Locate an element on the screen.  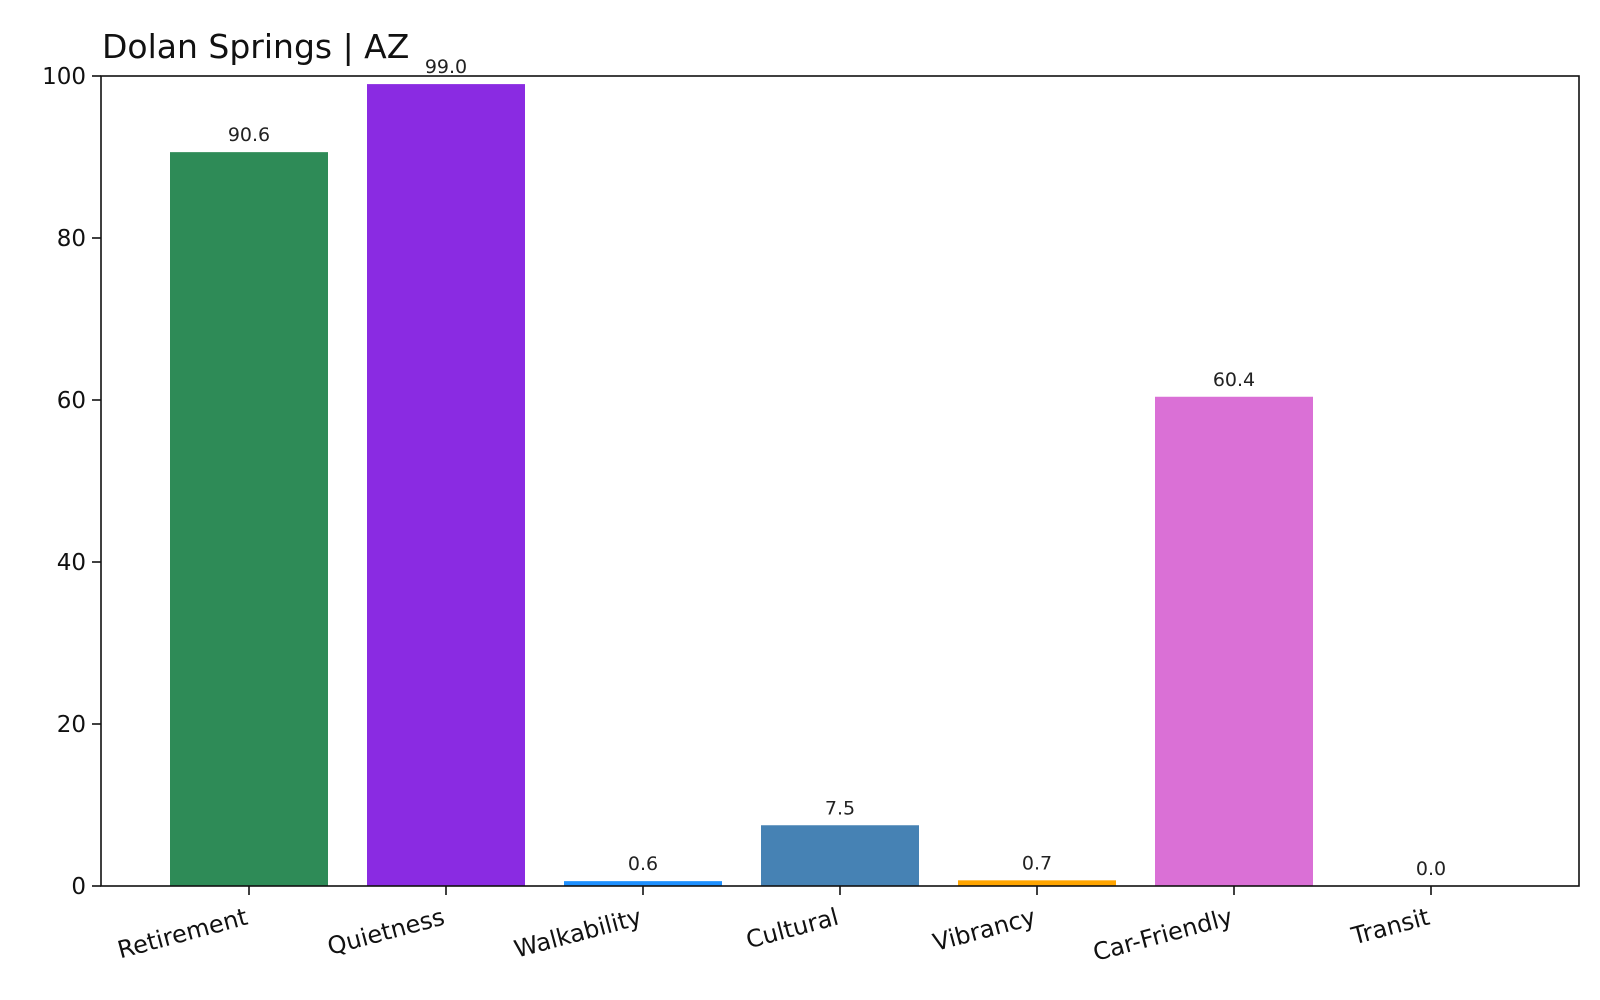
data-label: 0.0 is located at coordinates (1431, 869).